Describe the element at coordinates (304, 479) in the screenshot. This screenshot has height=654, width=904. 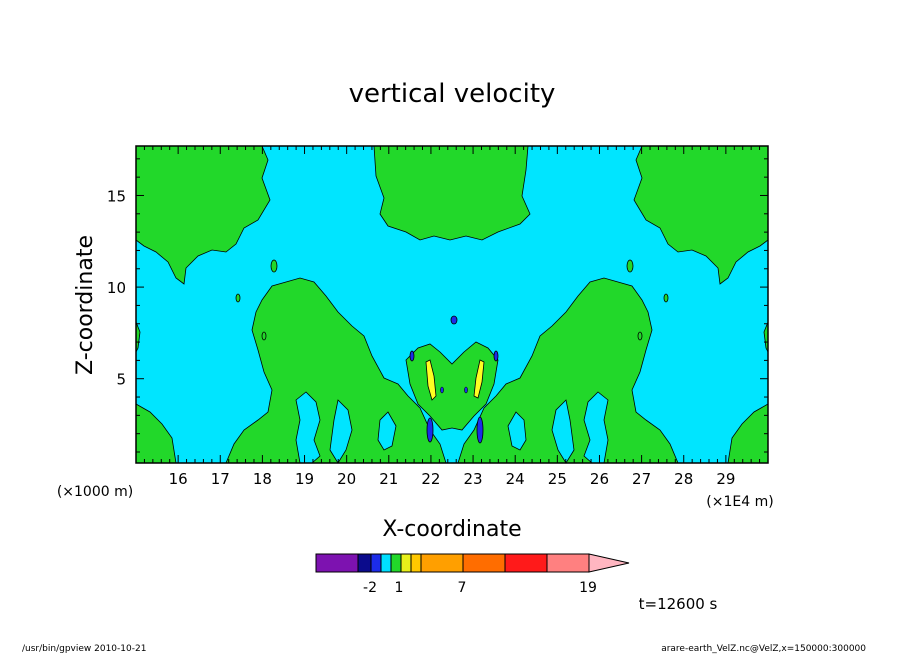
I see `x-tick-label: 19` at that location.